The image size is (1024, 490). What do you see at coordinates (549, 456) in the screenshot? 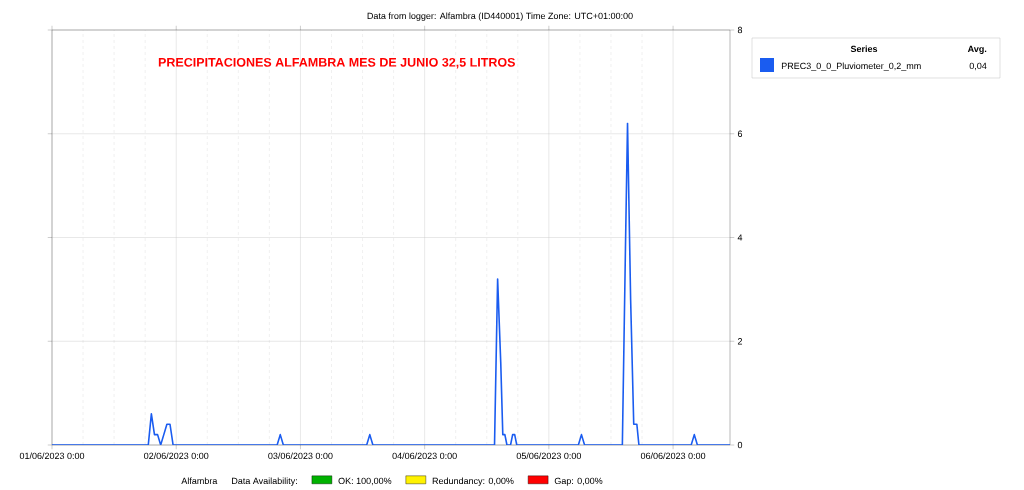
I see `x-tick-label: 05/06/2023 0:00` at bounding box center [549, 456].